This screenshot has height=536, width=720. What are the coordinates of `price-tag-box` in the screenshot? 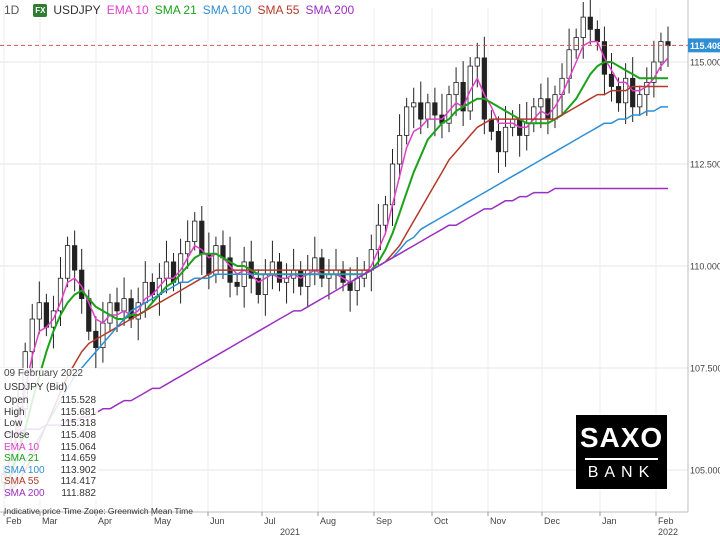 It's located at (704, 45).